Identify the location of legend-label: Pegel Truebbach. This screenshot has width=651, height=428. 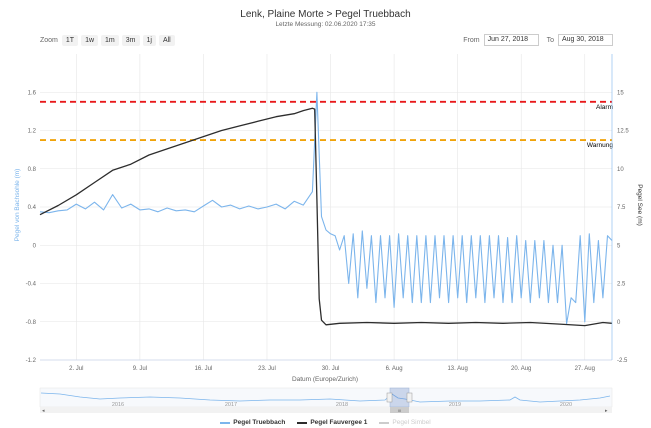
(259, 422).